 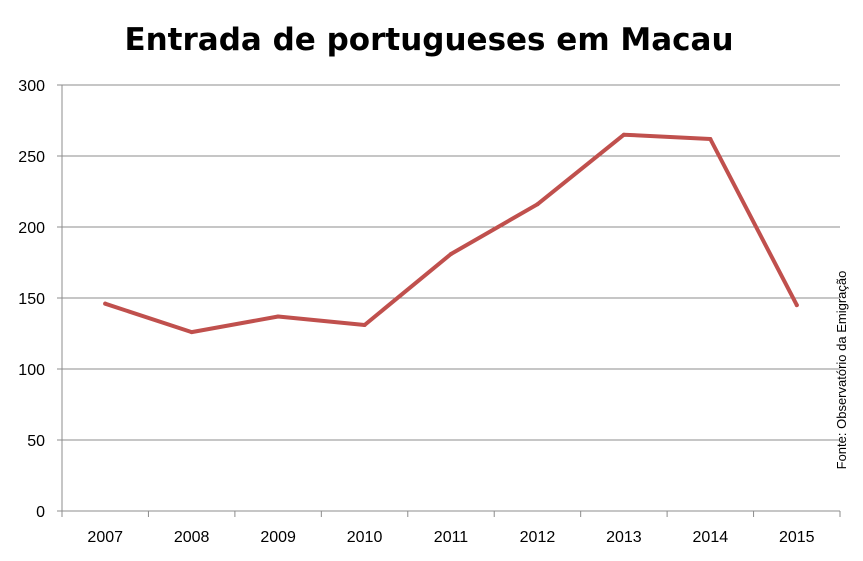 What do you see at coordinates (624, 537) in the screenshot?
I see `x-tick-label: 2013` at bounding box center [624, 537].